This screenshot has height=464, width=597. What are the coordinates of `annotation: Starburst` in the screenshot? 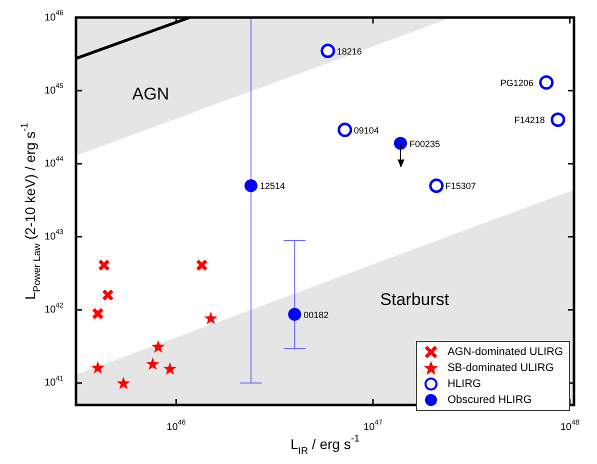 It's located at (415, 300).